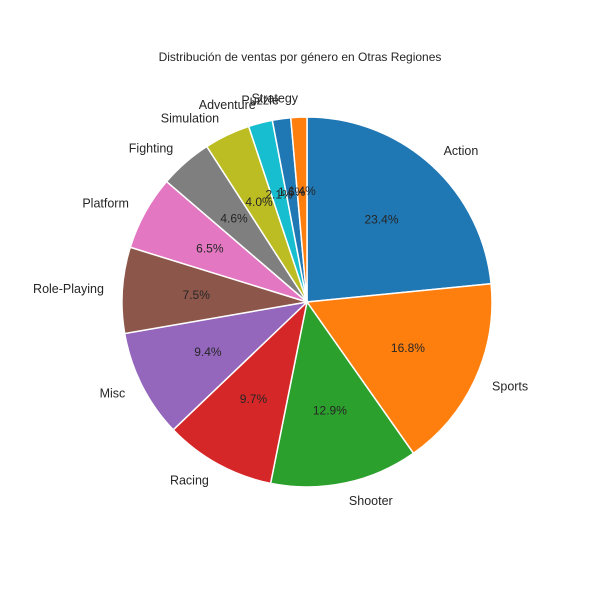 The width and height of the screenshot is (600, 600). What do you see at coordinates (330, 411) in the screenshot?
I see `pct-shooter: 12.9%` at bounding box center [330, 411].